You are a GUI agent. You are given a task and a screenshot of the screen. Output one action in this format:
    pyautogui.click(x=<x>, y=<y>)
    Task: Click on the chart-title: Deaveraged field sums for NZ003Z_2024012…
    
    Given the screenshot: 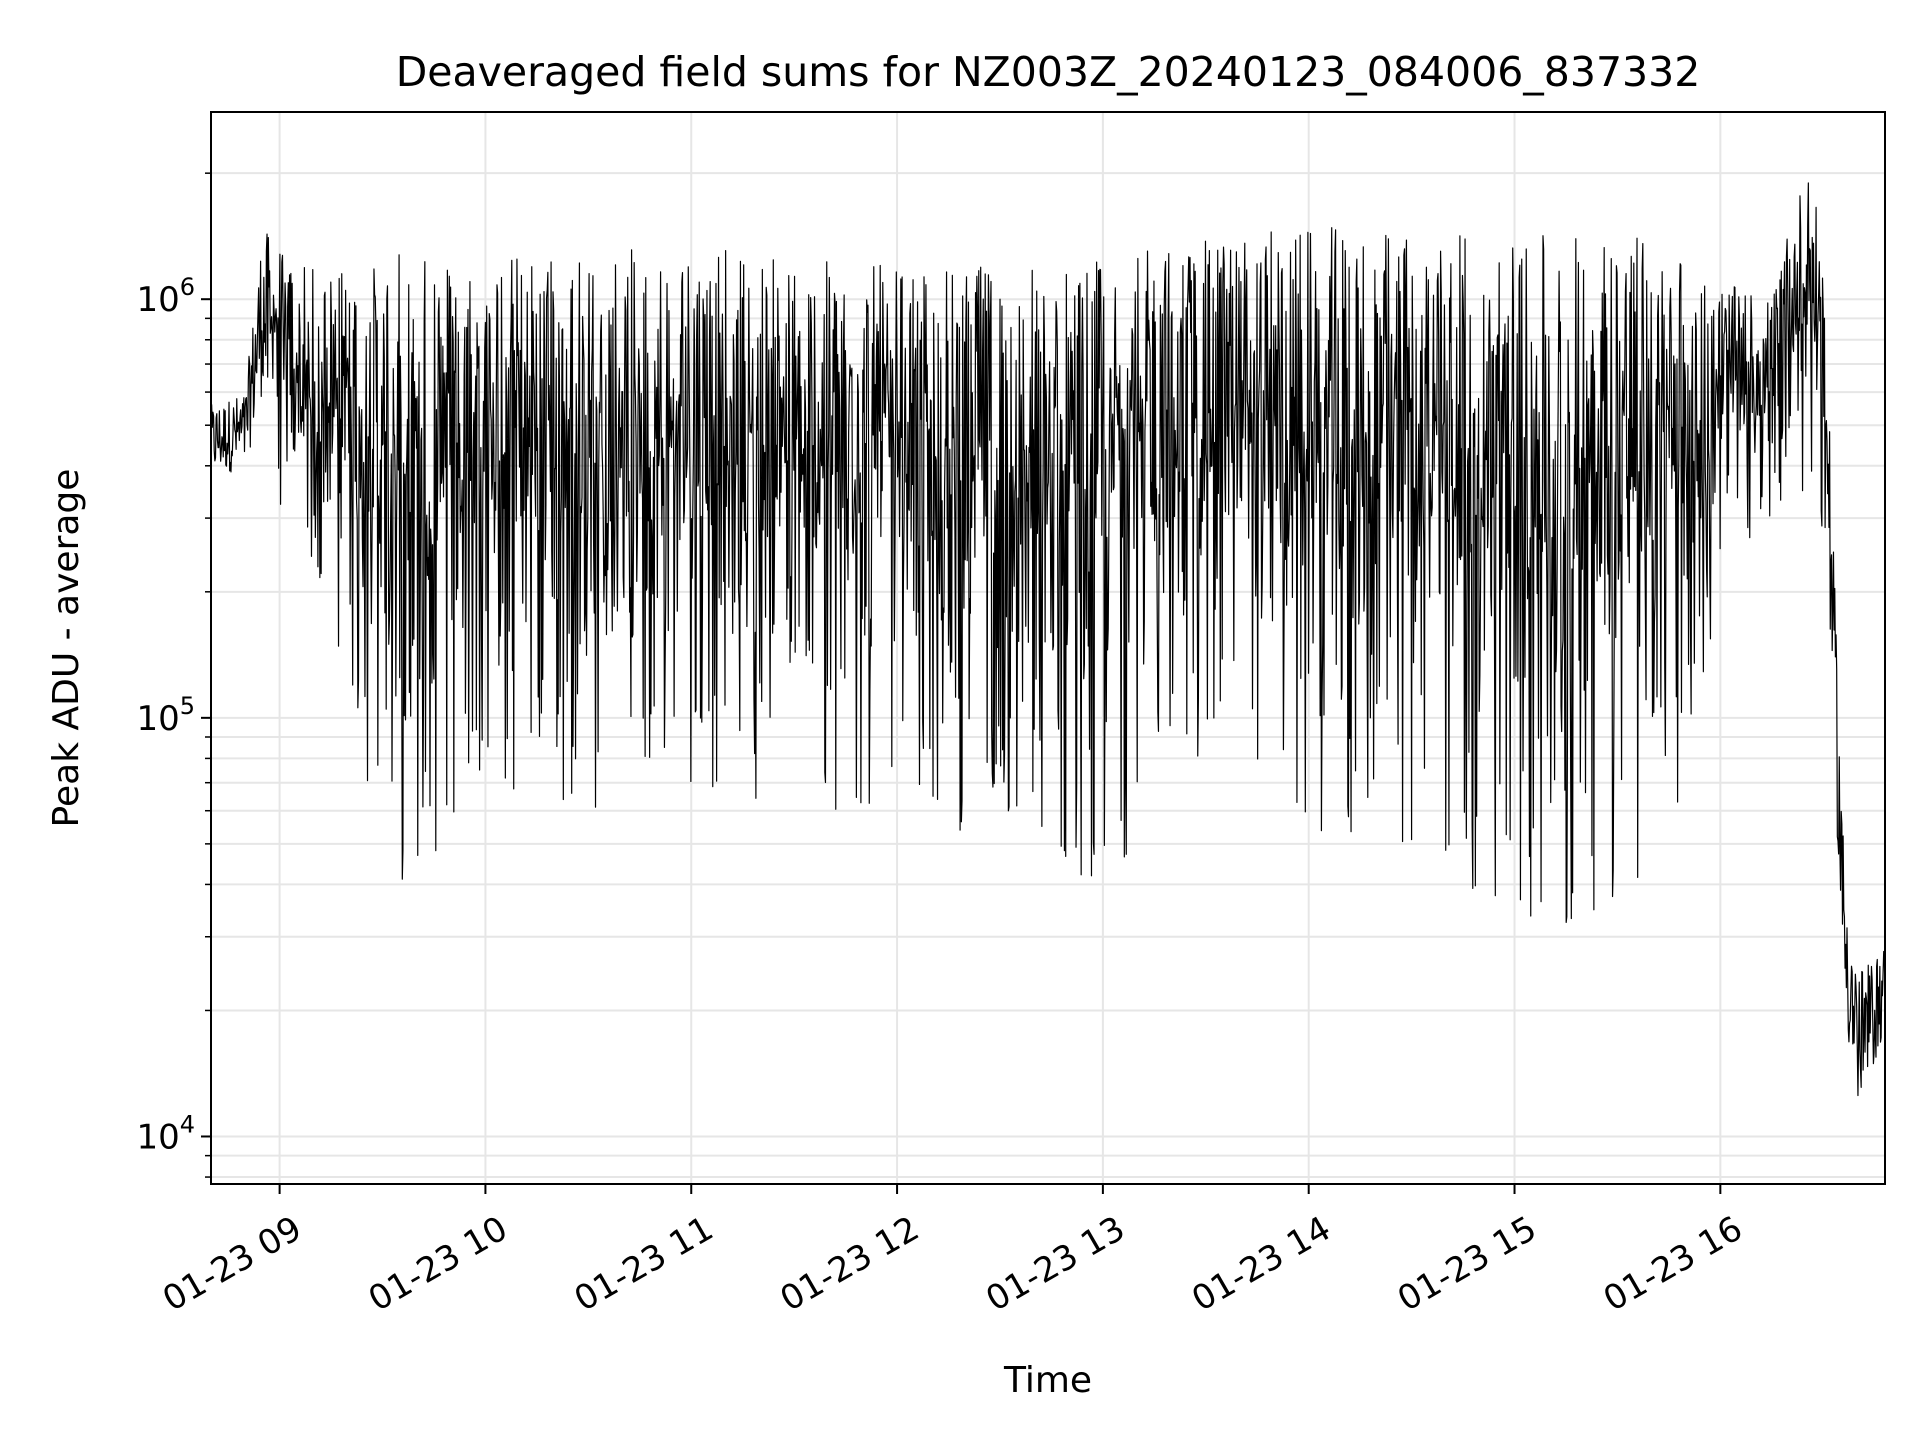 What is the action you would take?
    pyautogui.click(x=1048, y=72)
    